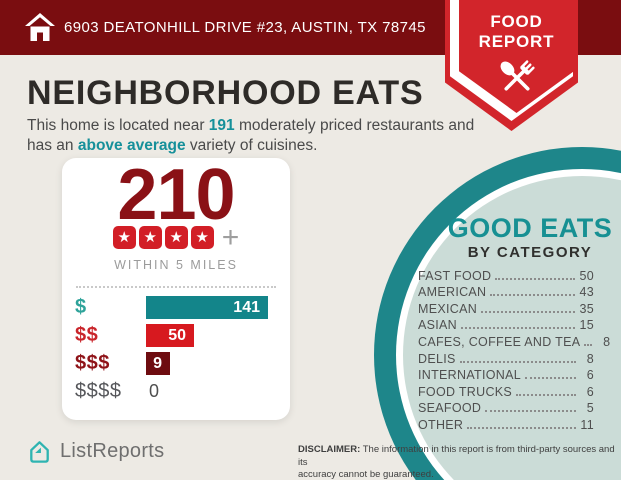 The height and width of the screenshot is (480, 621). I want to click on dotted-divider, so click(176, 287).